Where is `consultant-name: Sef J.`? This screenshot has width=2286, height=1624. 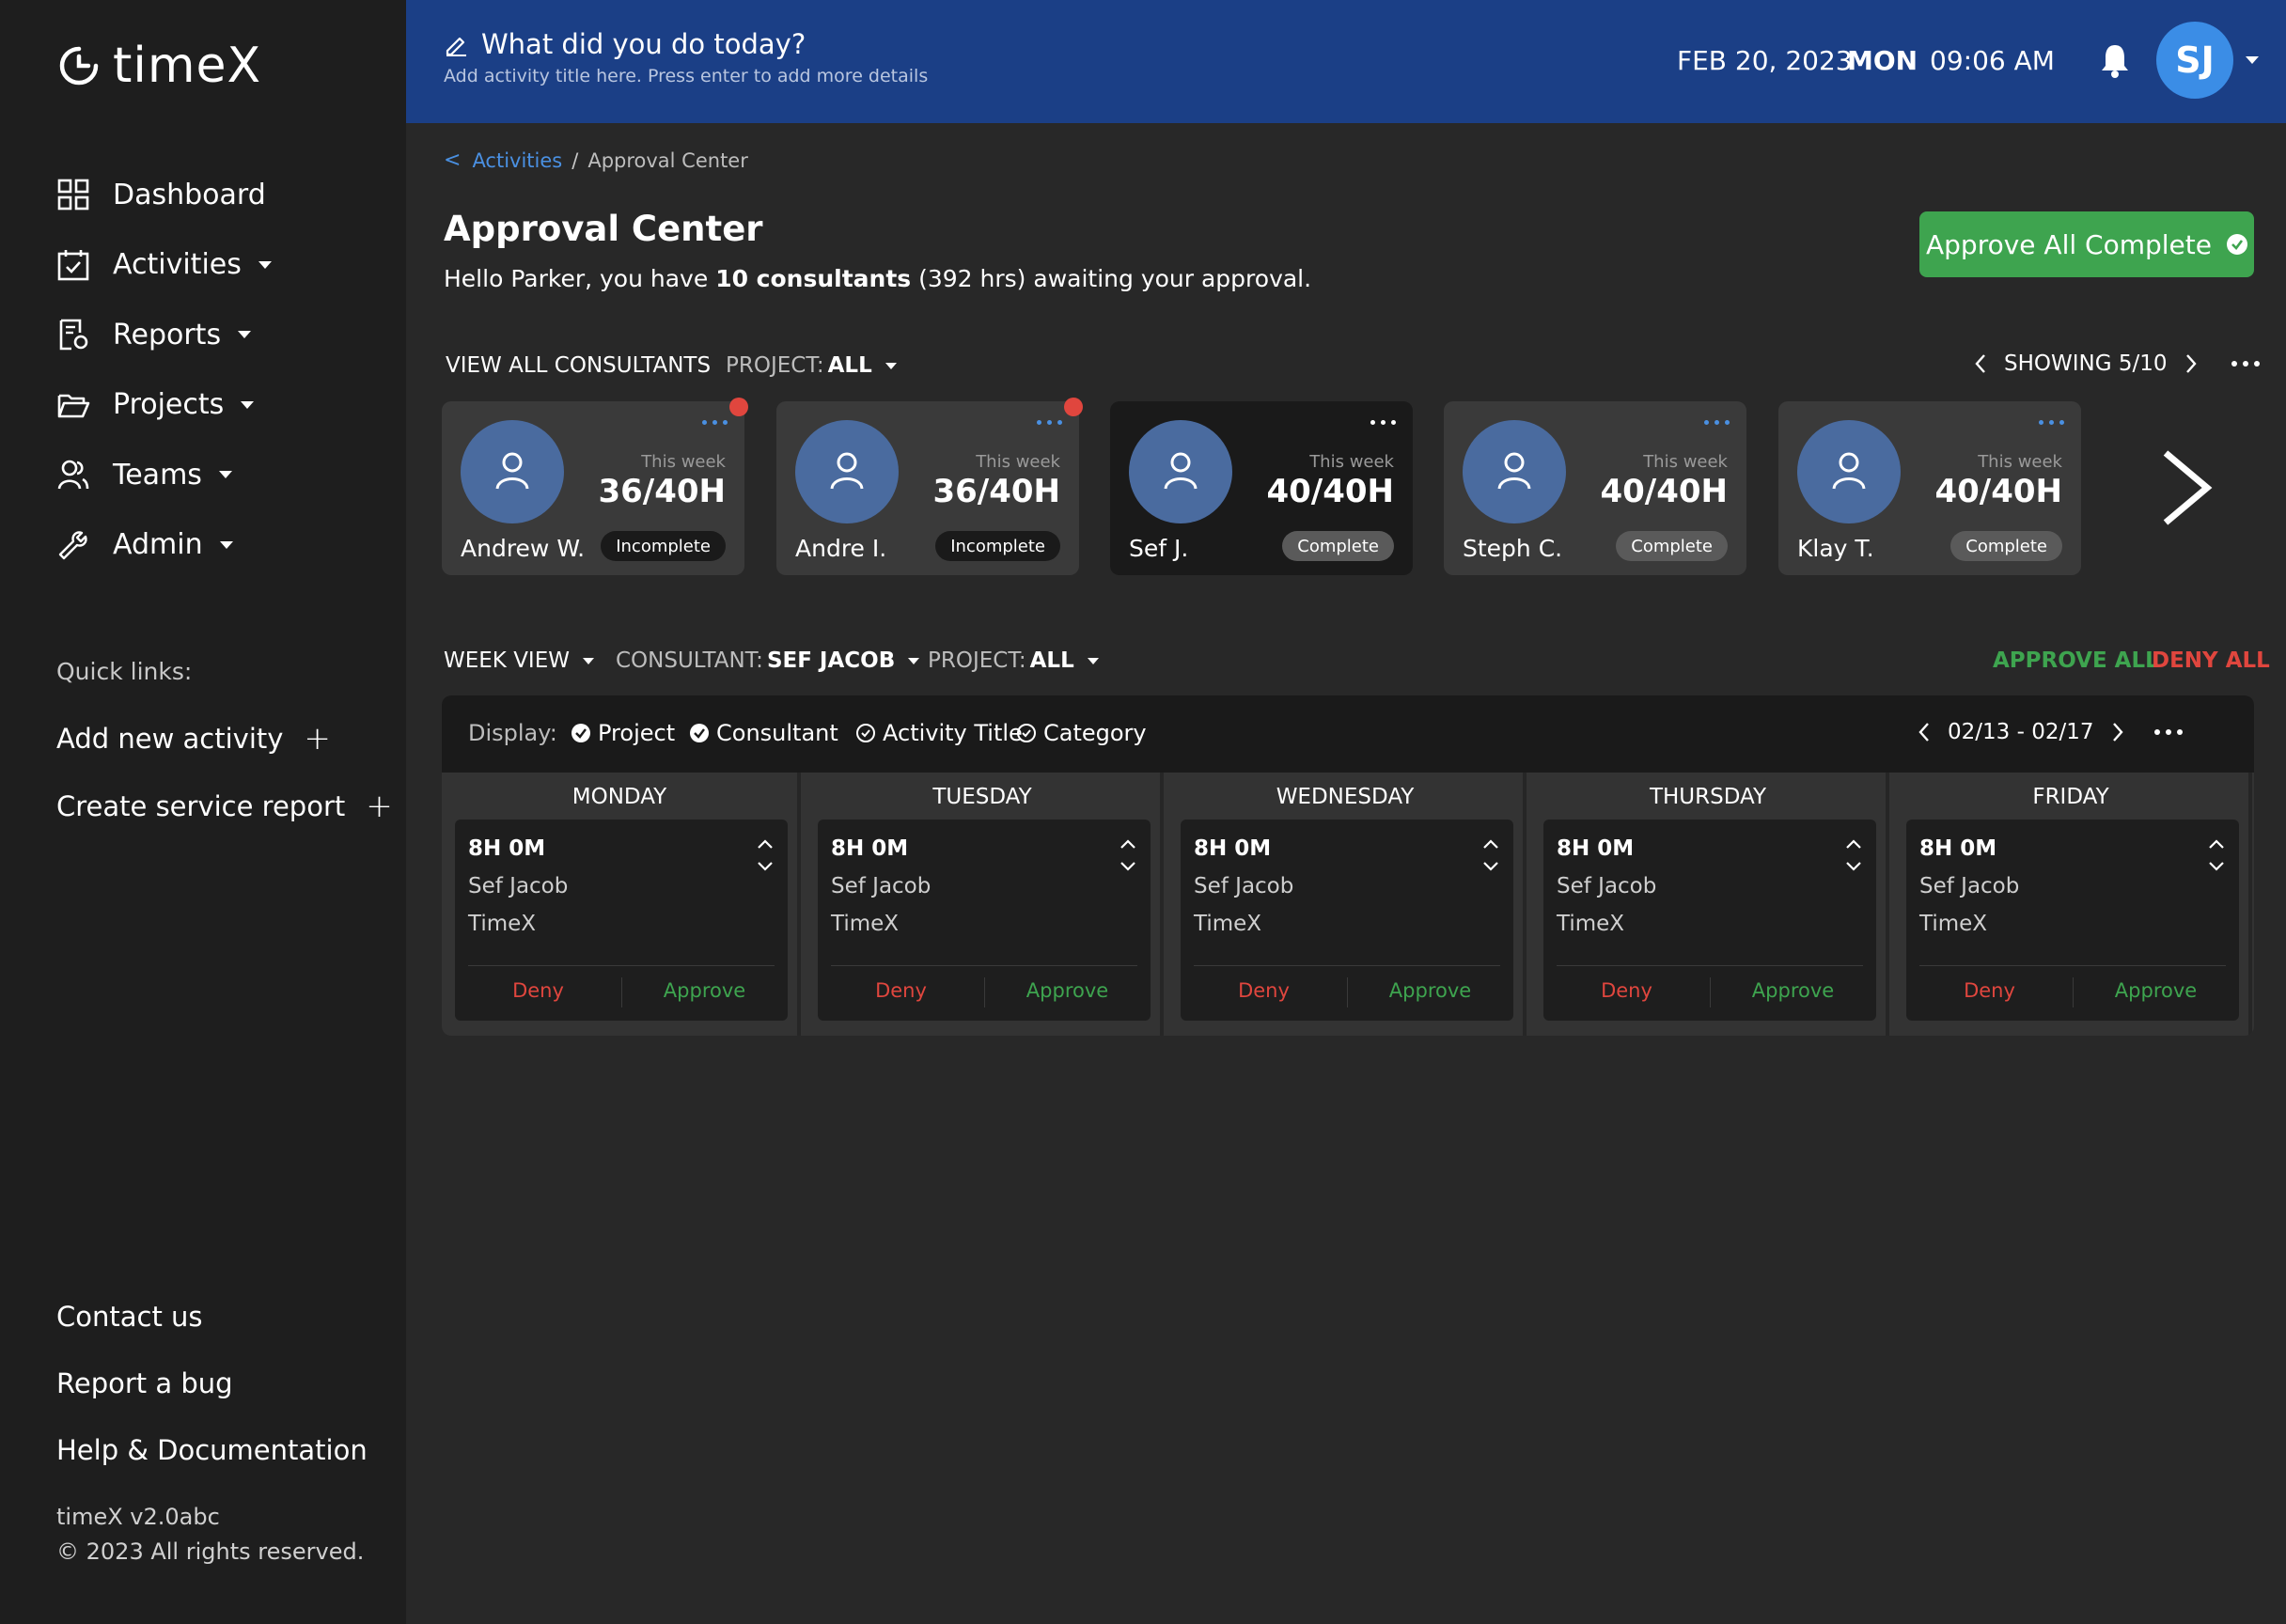
consultant-name: Sef J. is located at coordinates (1159, 548).